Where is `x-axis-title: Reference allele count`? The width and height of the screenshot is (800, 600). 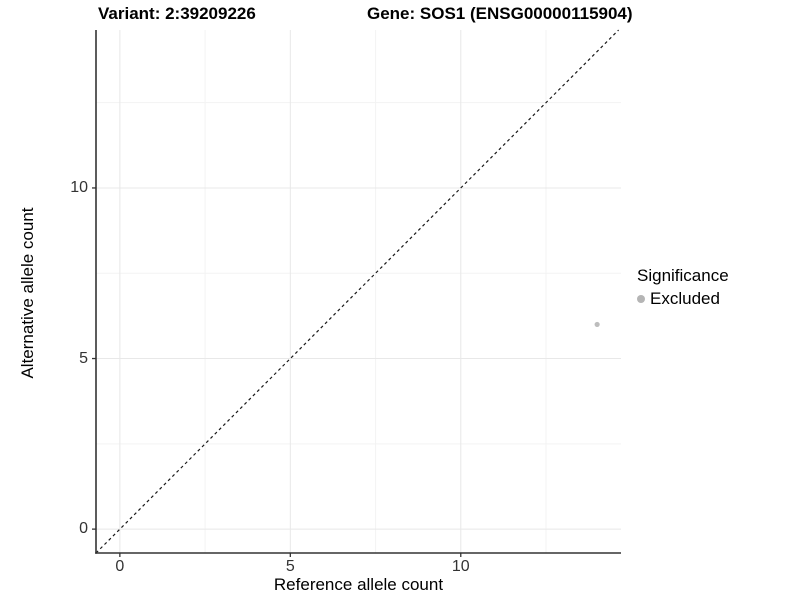
x-axis-title: Reference allele count is located at coordinates (358, 584).